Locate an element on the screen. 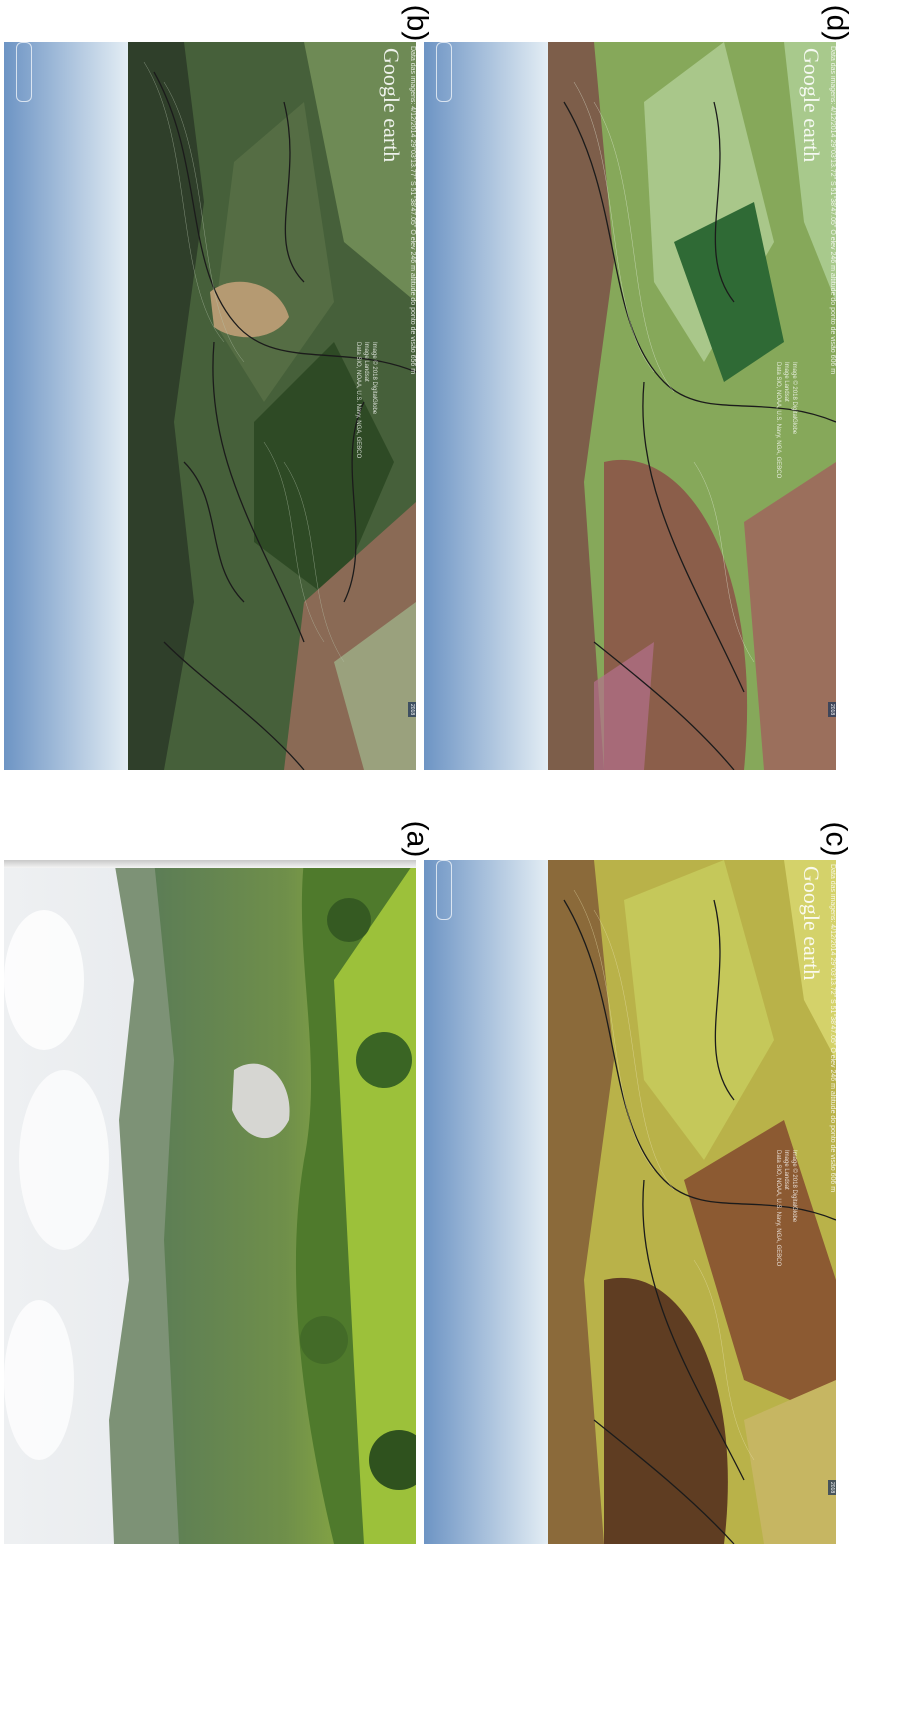 This screenshot has height=1724, width=924. panel-label-b: (b) is located at coordinates (417, 23).